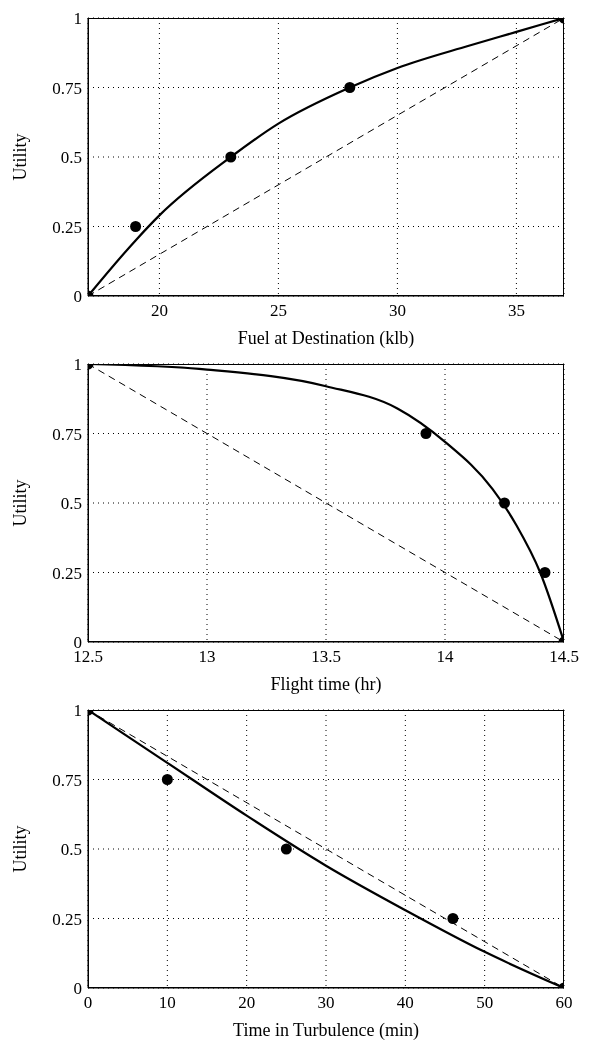 Image resolution: width=594 pixels, height=1055 pixels. What do you see at coordinates (326, 1030) in the screenshot?
I see `x-axis-title: Time in Turbulence (min)` at bounding box center [326, 1030].